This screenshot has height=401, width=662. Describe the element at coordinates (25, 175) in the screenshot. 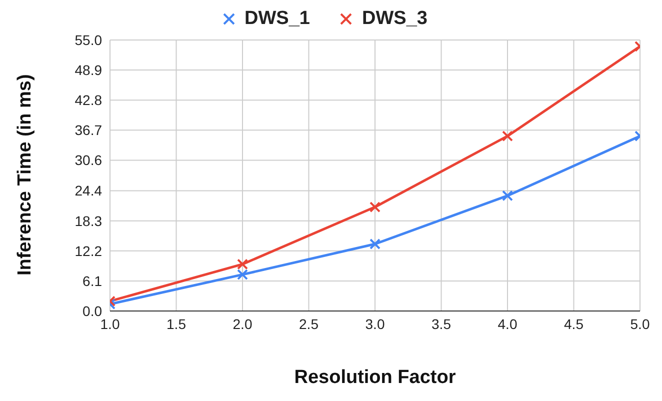

I see `y-axis-title: Inference Time (in ms)` at that location.